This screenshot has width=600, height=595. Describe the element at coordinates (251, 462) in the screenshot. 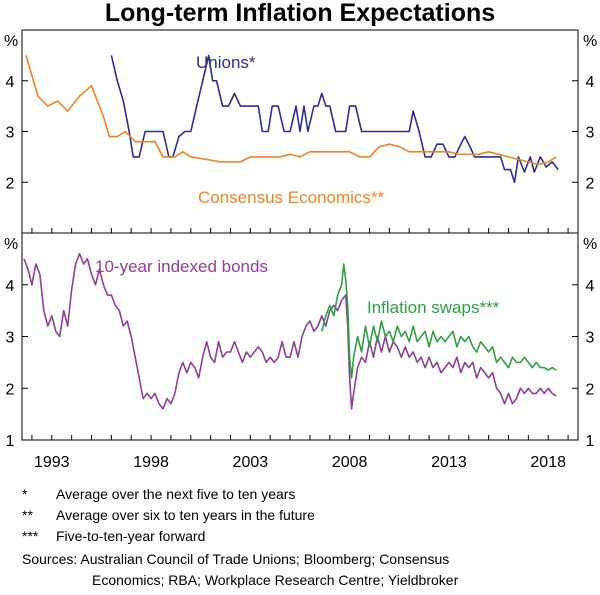

I see `x-tick-label: 2003` at that location.